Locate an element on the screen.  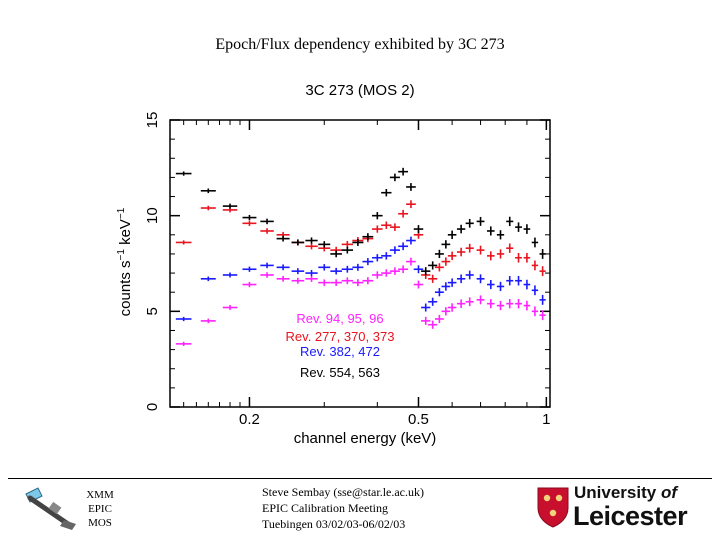
legend-entry: Rev. 277, 370, 373 is located at coordinates (340, 336).